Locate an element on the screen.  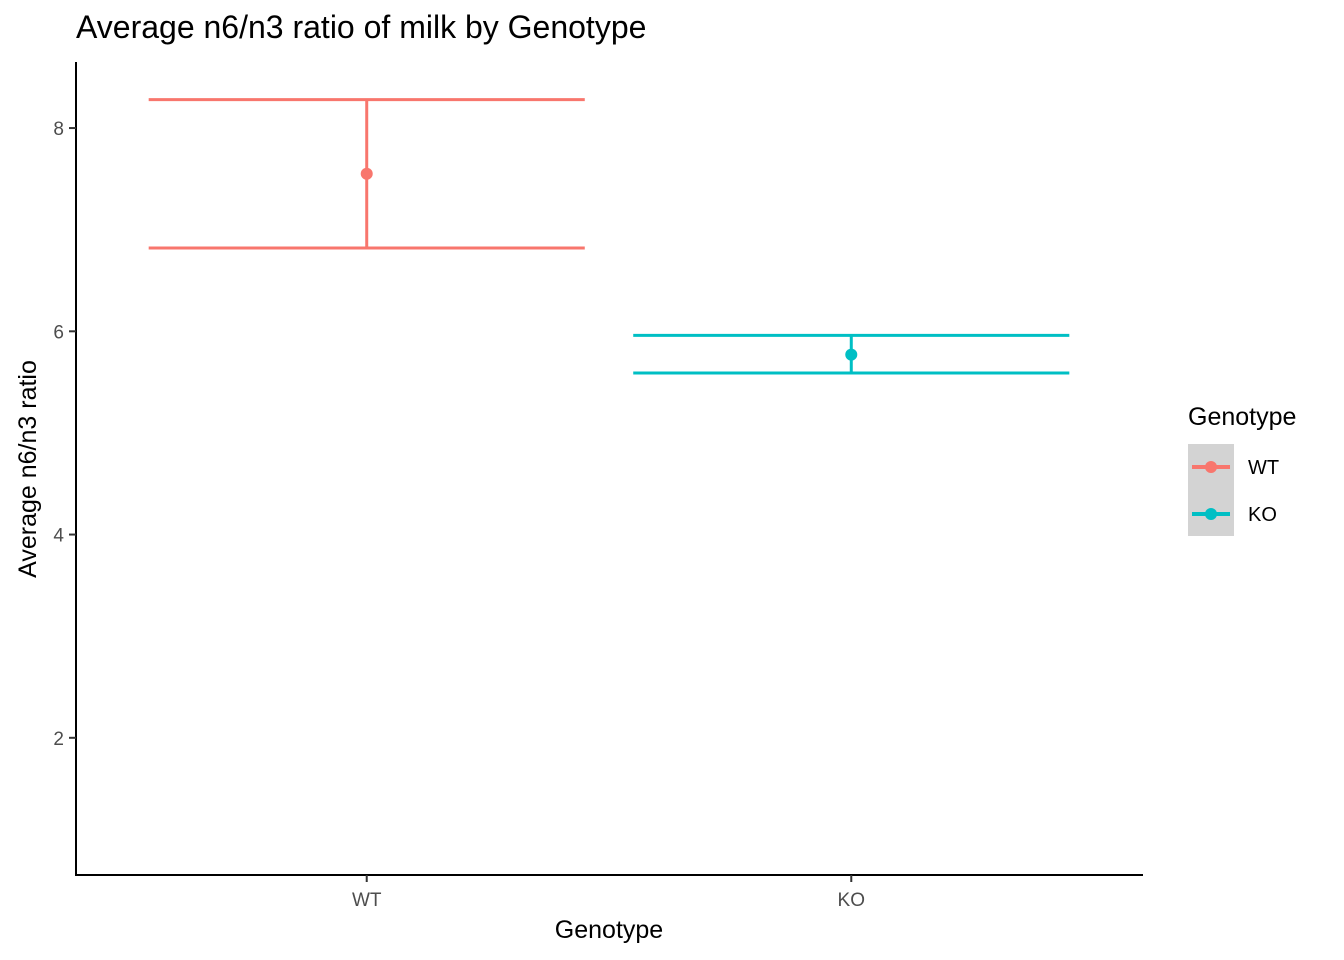
y-axis-title: Average n6/n3 ratio is located at coordinates (28, 469).